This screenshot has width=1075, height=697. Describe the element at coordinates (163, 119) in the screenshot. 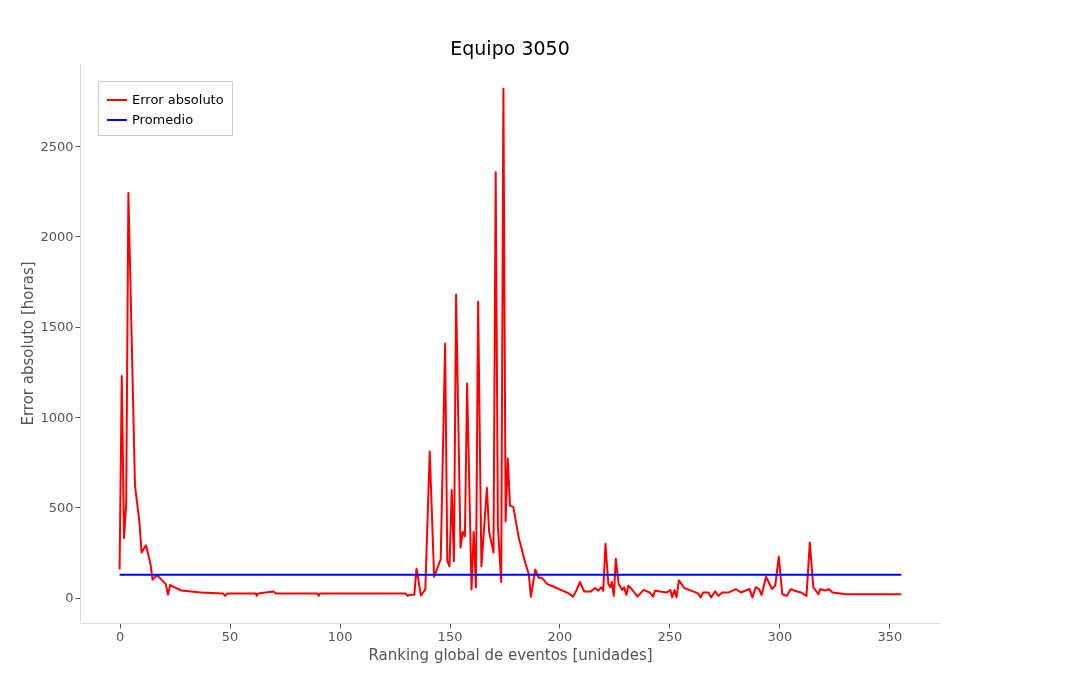

I see `legend-label: Promedio` at that location.